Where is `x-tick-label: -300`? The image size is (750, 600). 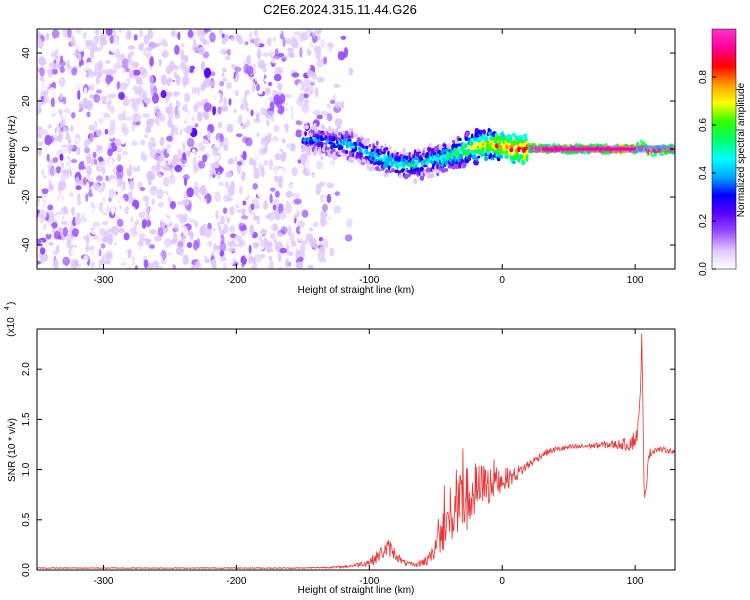 x-tick-label: -300 is located at coordinates (103, 280).